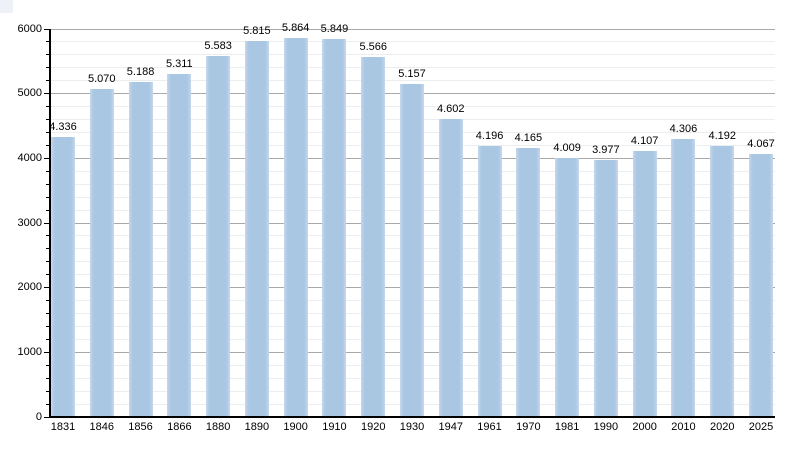  I want to click on x-tick-label: 1920, so click(373, 427).